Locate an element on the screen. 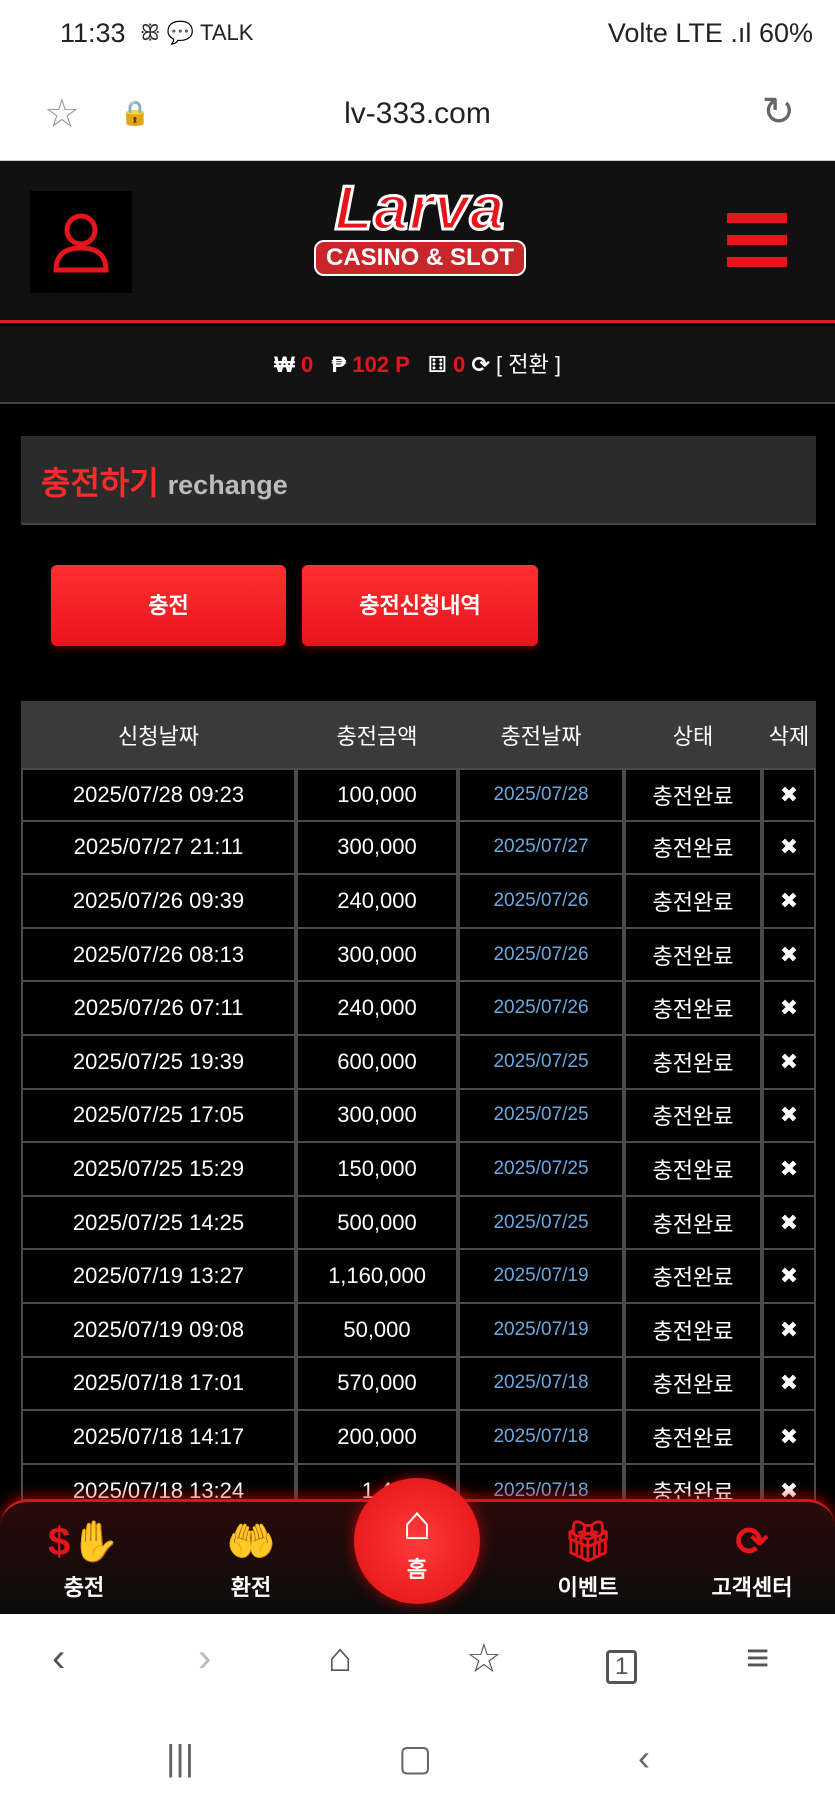 The image size is (835, 1809). hamburger-menu-icon is located at coordinates (757, 246).